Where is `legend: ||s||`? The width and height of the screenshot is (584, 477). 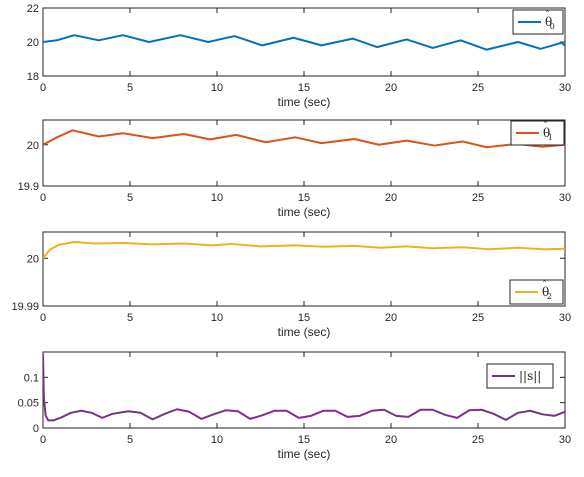
legend: ||s|| is located at coordinates (520, 376).